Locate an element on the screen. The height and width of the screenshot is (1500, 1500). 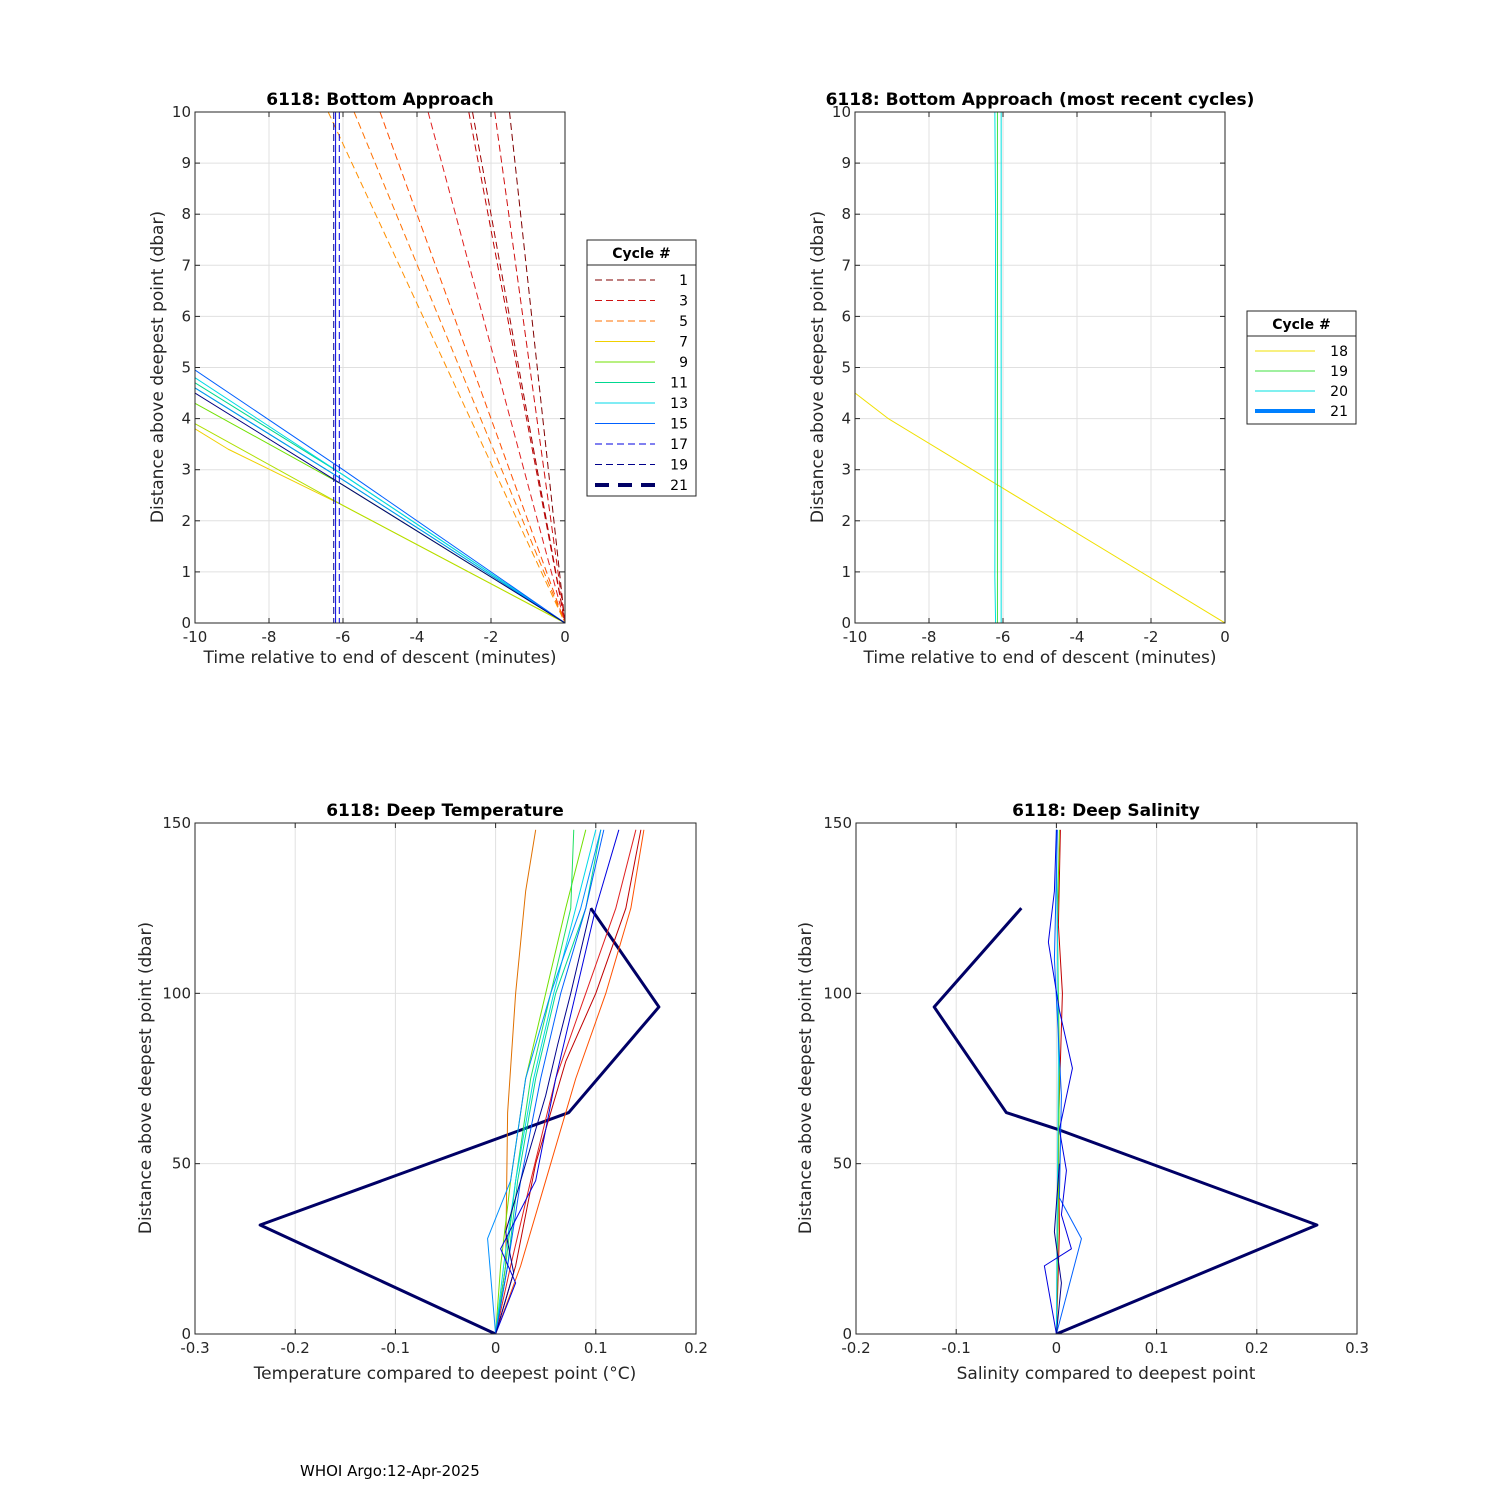
y-tick-label: 5 is located at coordinates (186, 368).